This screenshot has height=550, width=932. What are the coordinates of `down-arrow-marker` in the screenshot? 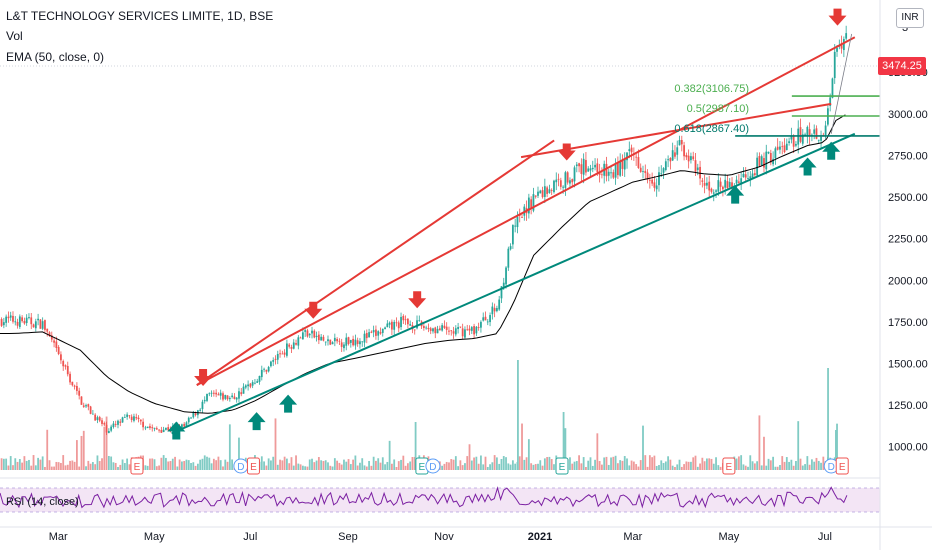 It's located at (837, 17).